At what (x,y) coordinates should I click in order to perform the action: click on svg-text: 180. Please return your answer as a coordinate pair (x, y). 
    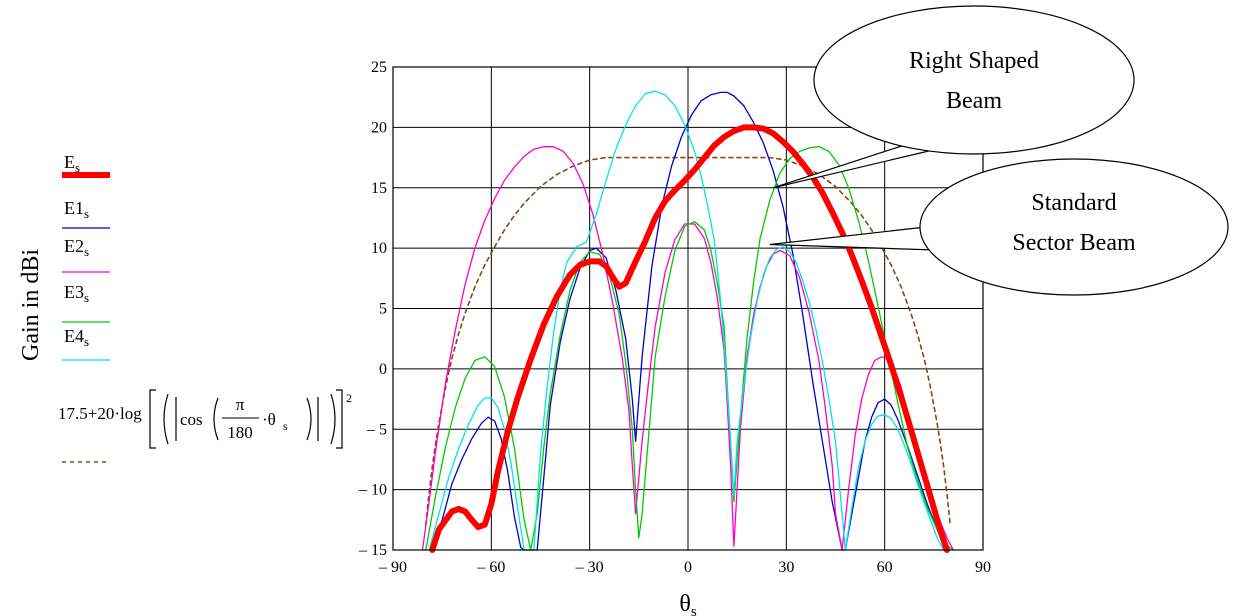
    Looking at the image, I should click on (240, 432).